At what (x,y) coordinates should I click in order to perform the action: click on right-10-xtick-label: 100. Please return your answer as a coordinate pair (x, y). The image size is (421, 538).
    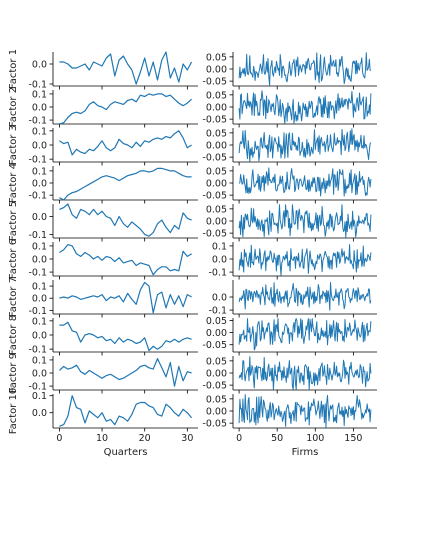
    Looking at the image, I should click on (315, 438).